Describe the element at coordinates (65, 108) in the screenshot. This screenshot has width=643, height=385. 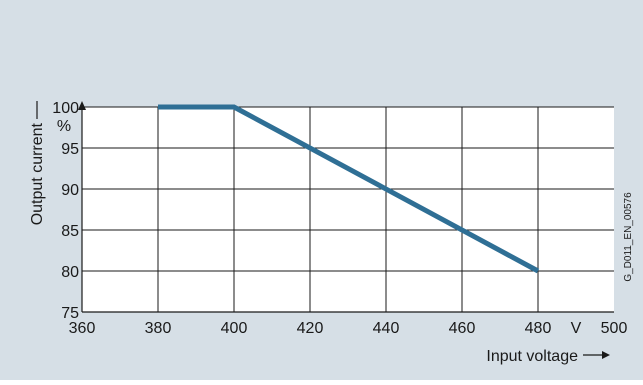
I see `y-tick-label-100: 100` at that location.